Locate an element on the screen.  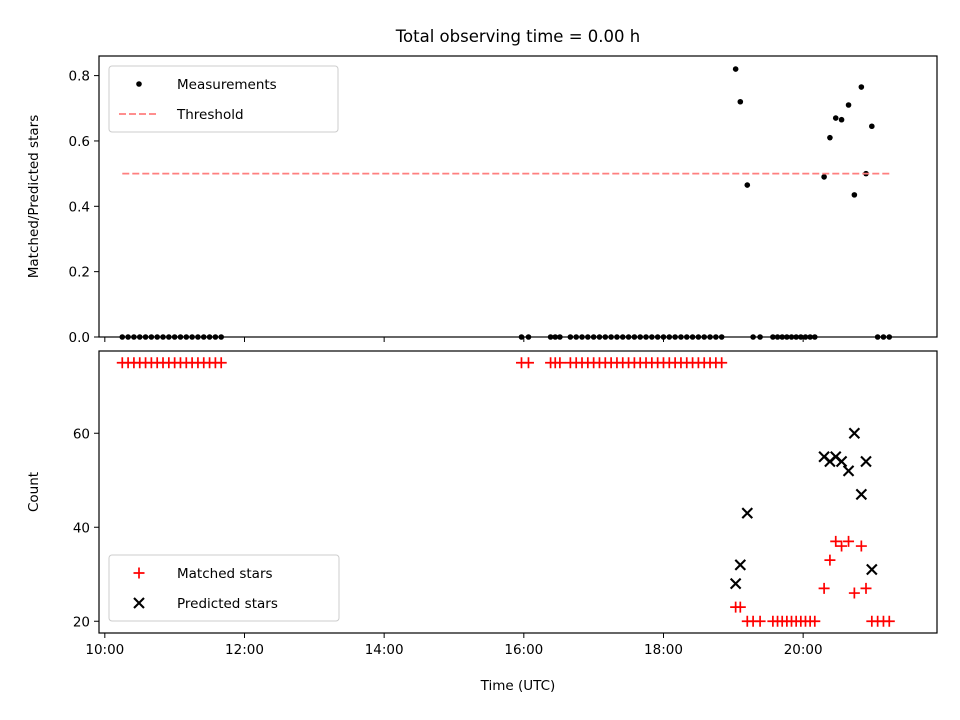
top-panel-ylabel: Matched/Predicted stars is located at coordinates (34, 196).